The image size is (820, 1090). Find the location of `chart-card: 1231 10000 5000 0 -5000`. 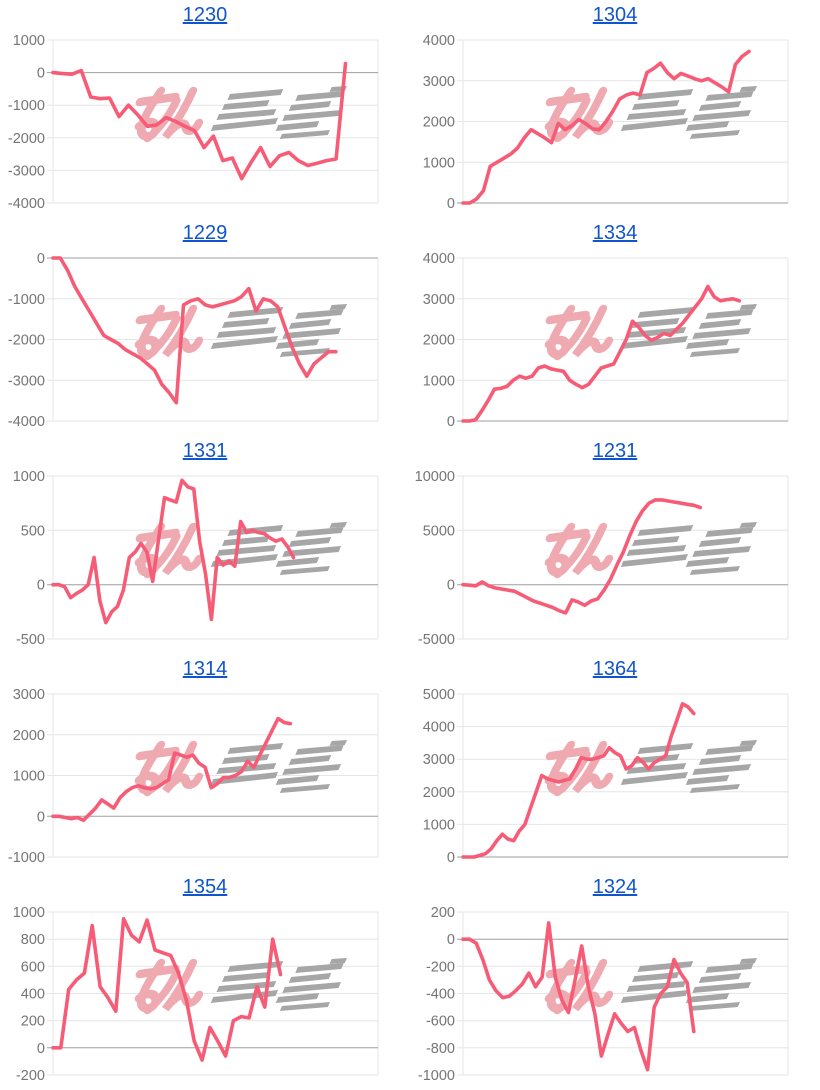

chart-card: 1231 10000 5000 0 -5000 is located at coordinates (615, 545).